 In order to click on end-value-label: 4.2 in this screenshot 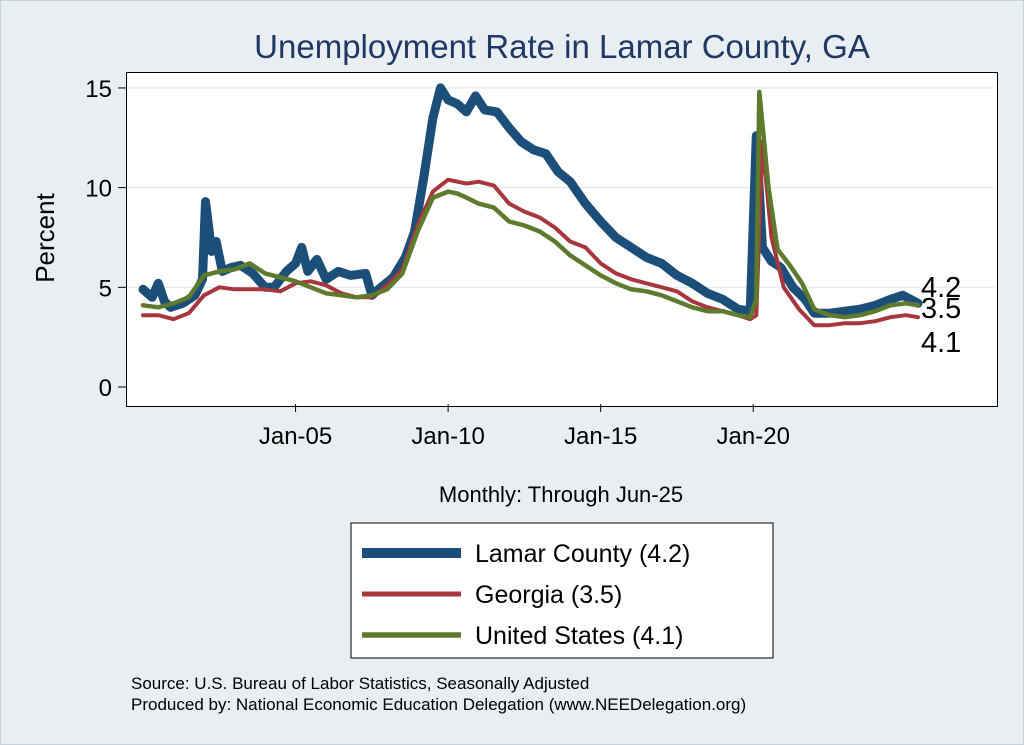, I will do `click(941, 288)`.